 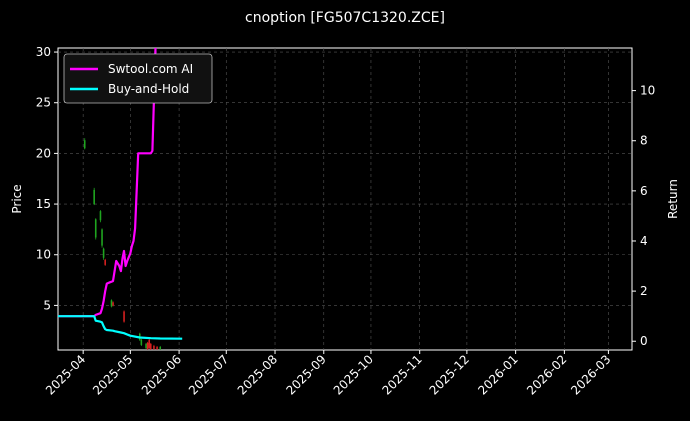 What do you see at coordinates (546, 374) in the screenshot?
I see `x-tick-label: 2026-02` at bounding box center [546, 374].